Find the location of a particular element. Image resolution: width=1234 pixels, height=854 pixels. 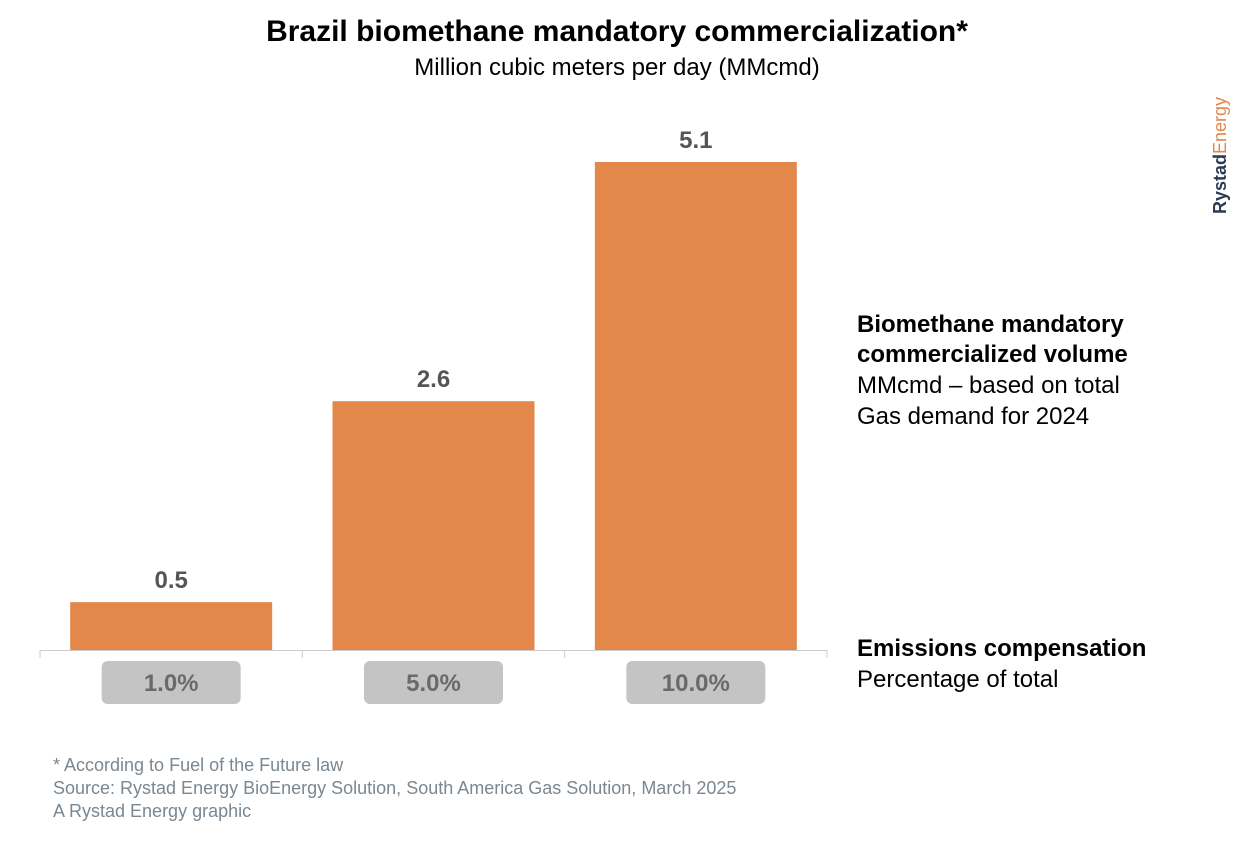

footnote-law: * According to Fuel of the Future law is located at coordinates (198, 765).